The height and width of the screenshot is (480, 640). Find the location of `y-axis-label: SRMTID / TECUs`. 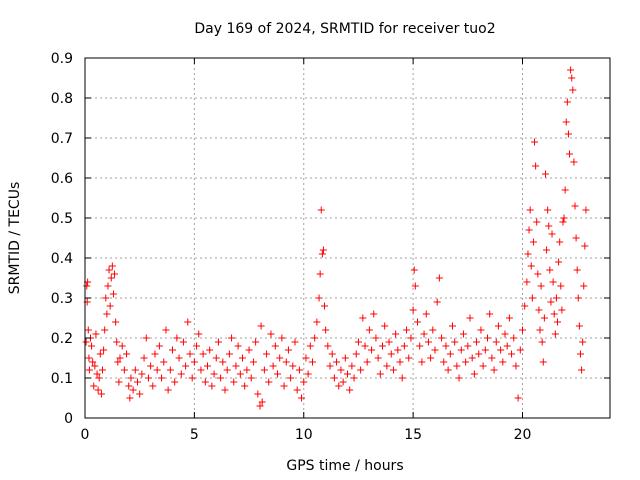

y-axis-label: SRMTID / TECUs is located at coordinates (15, 238).